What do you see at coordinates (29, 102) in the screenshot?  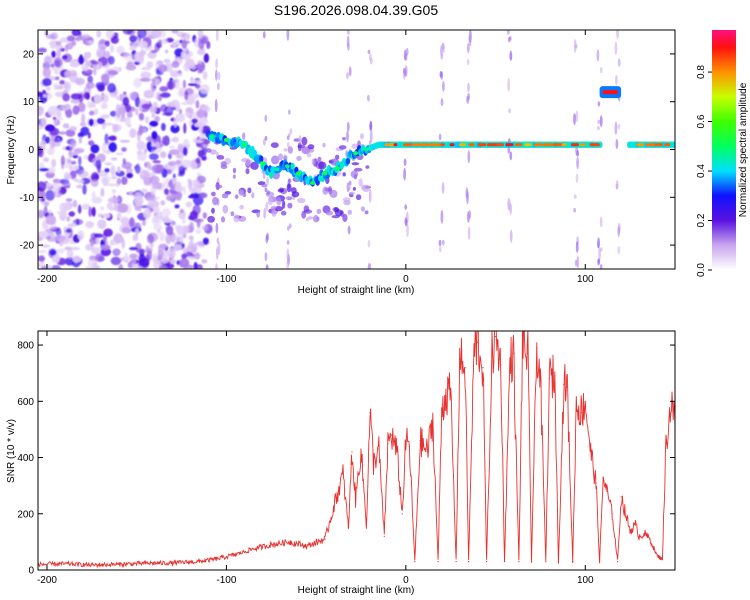 I see `spectrogram-y-tick-label: 10` at bounding box center [29, 102].